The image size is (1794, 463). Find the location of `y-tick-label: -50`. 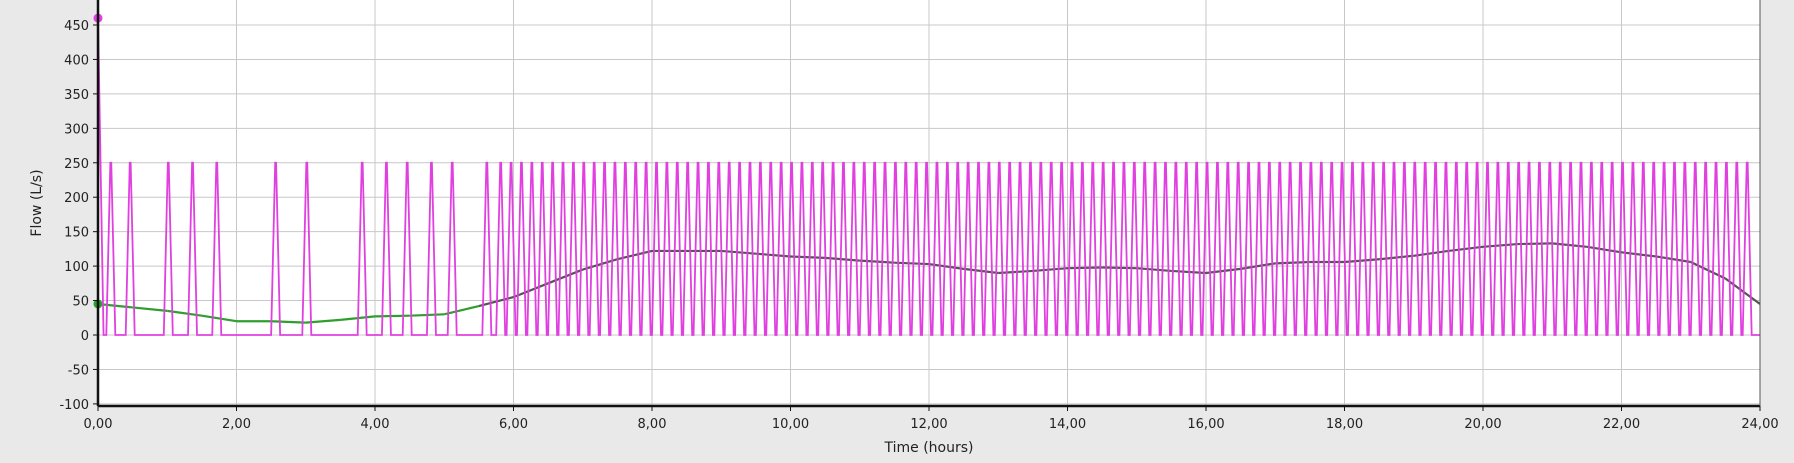

y-tick-label: -50 is located at coordinates (78, 370).